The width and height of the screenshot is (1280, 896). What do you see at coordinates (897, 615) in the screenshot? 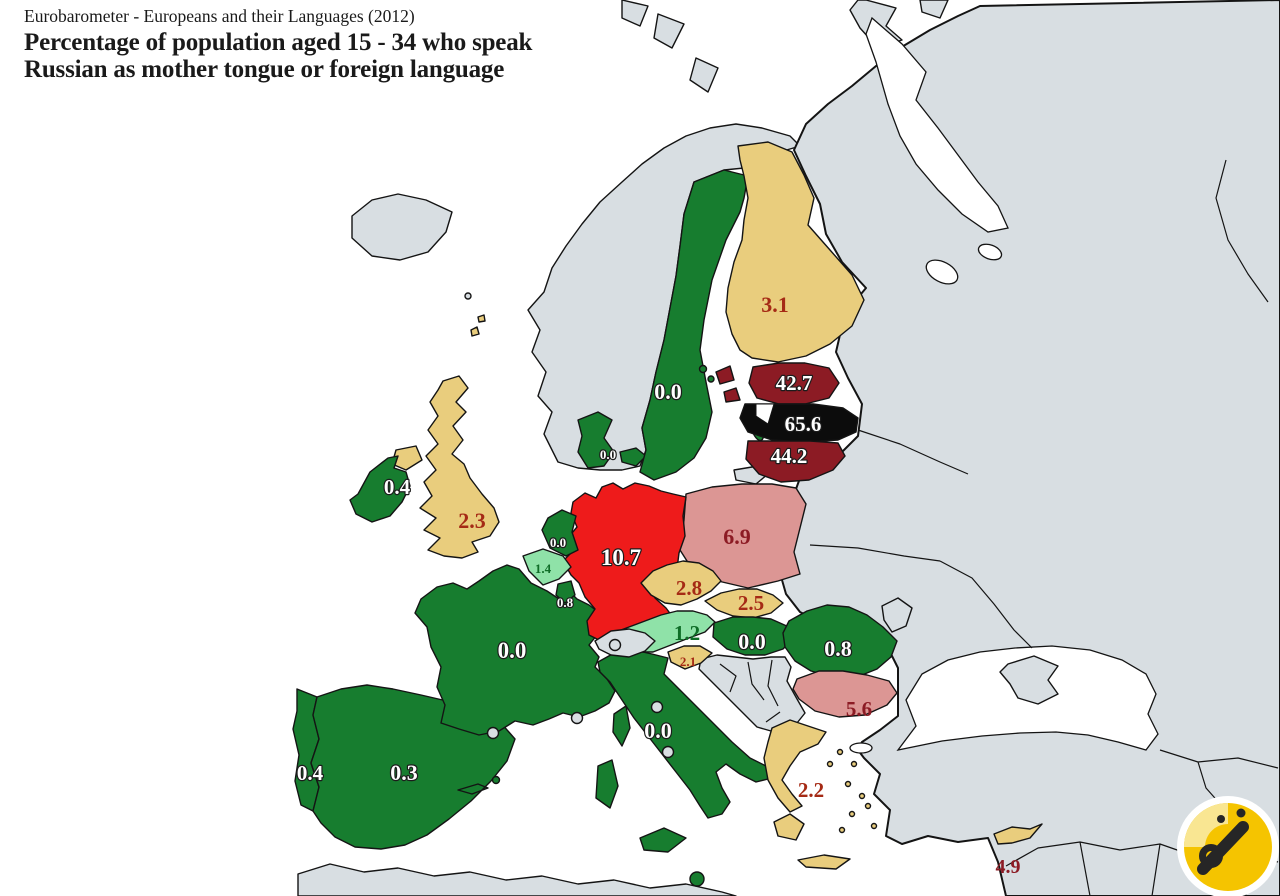
I see `region-moldova` at bounding box center [897, 615].